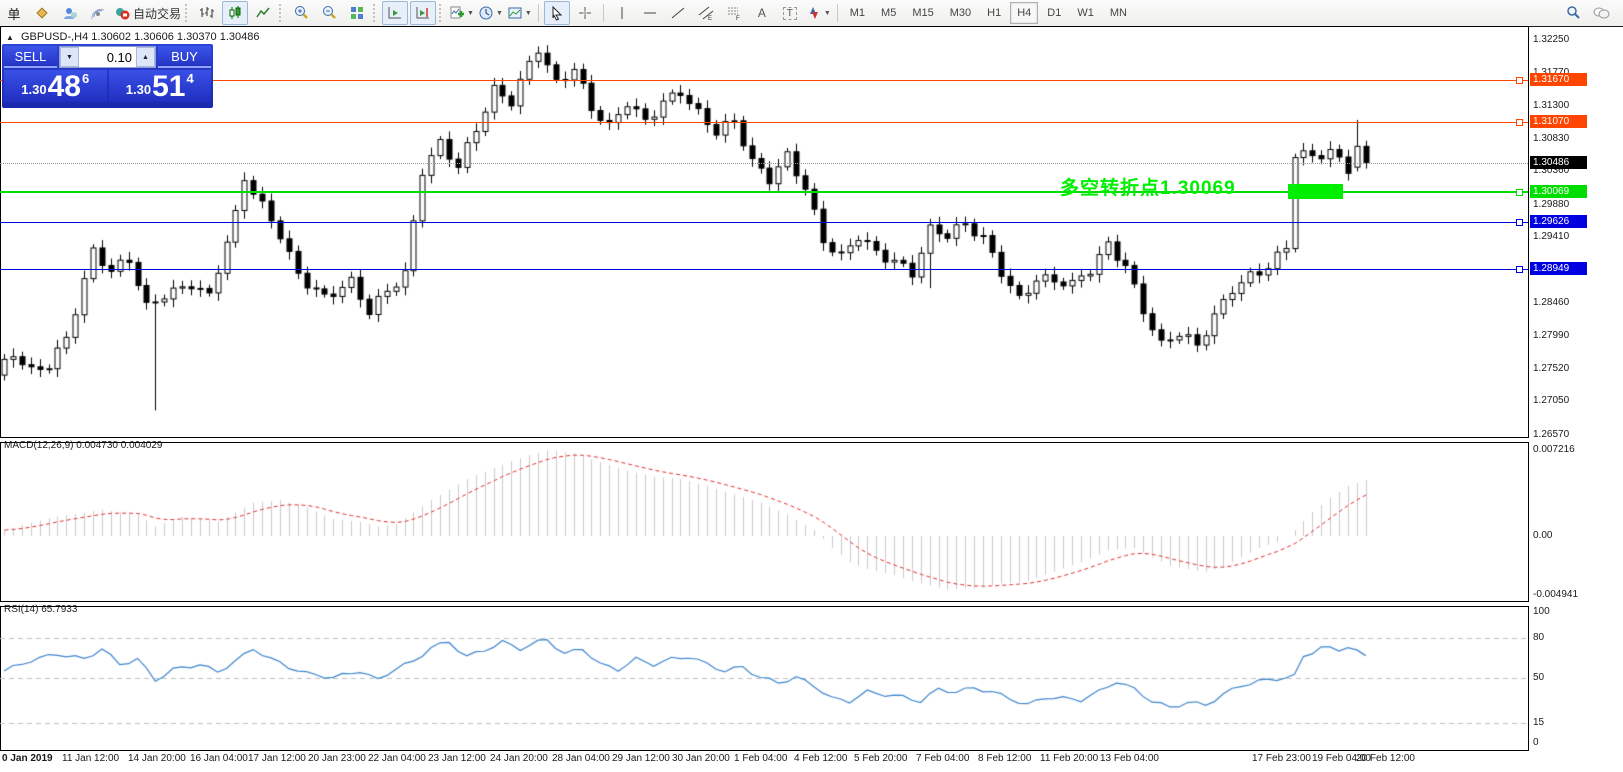 The height and width of the screenshot is (772, 1623). I want to click on hline-1.30069, so click(764, 191).